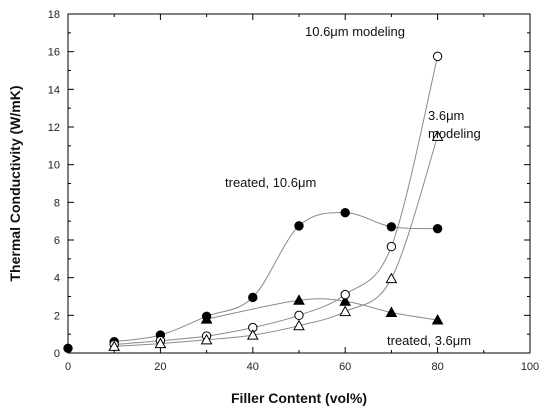  Describe the element at coordinates (253, 367) in the screenshot. I see `x-tick-label: 40` at that location.